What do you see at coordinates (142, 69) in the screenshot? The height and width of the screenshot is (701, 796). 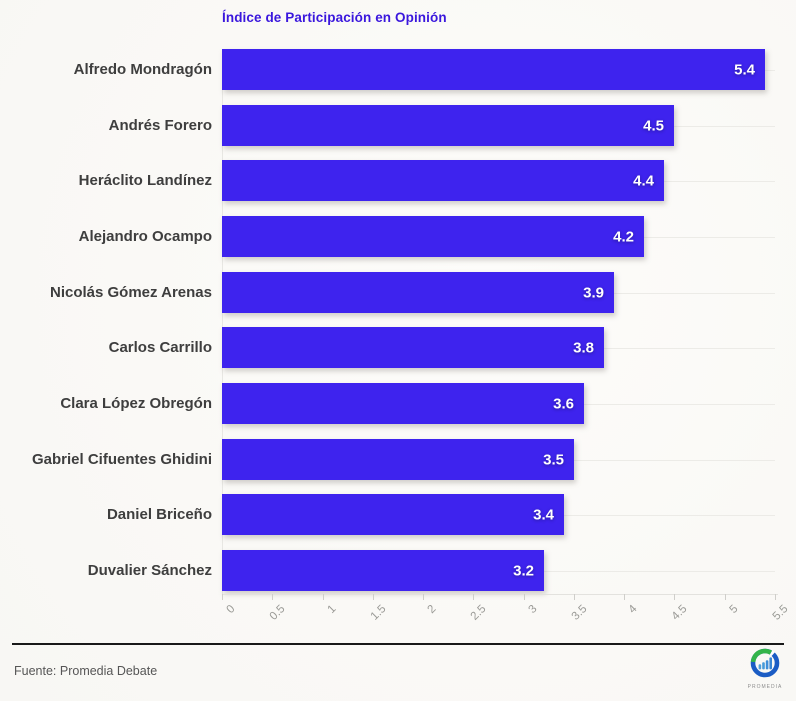 I see `category-label: Alfredo Mondragón` at bounding box center [142, 69].